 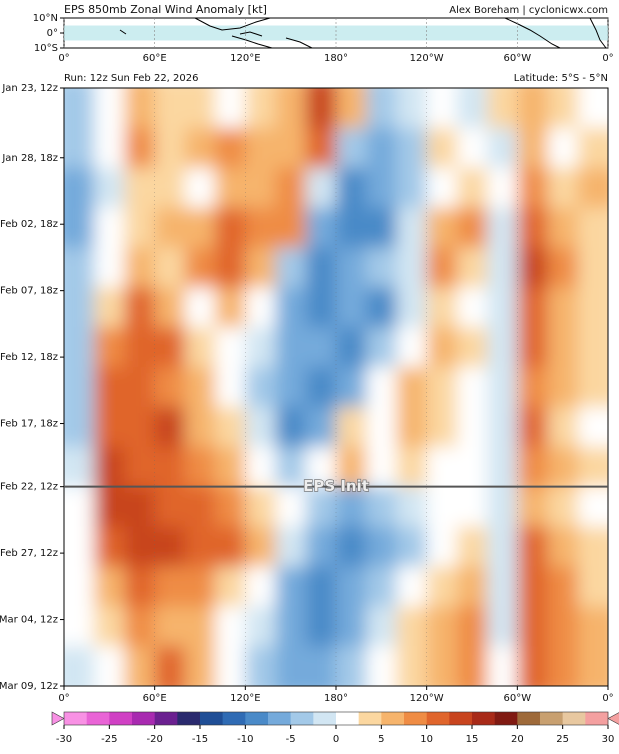 What do you see at coordinates (607, 58) in the screenshot?
I see `map-x-tick-label: 0°` at bounding box center [607, 58].